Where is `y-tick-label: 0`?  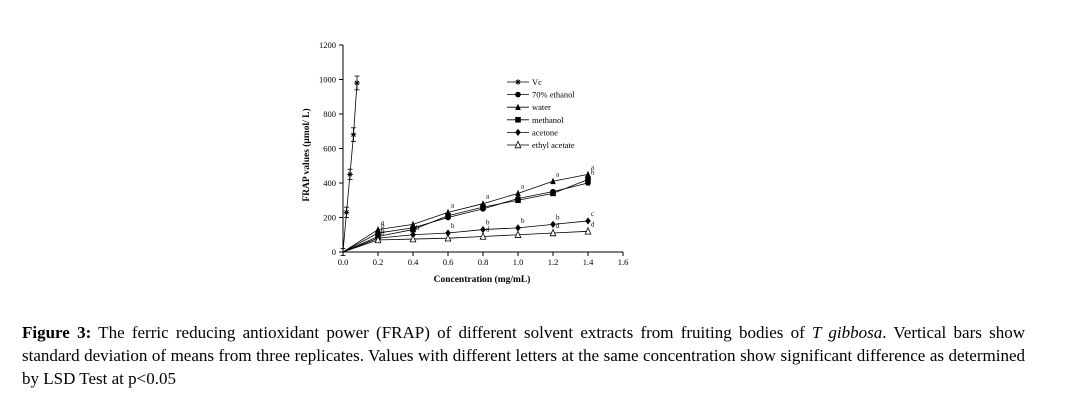 y-tick-label: 0 is located at coordinates (334, 252).